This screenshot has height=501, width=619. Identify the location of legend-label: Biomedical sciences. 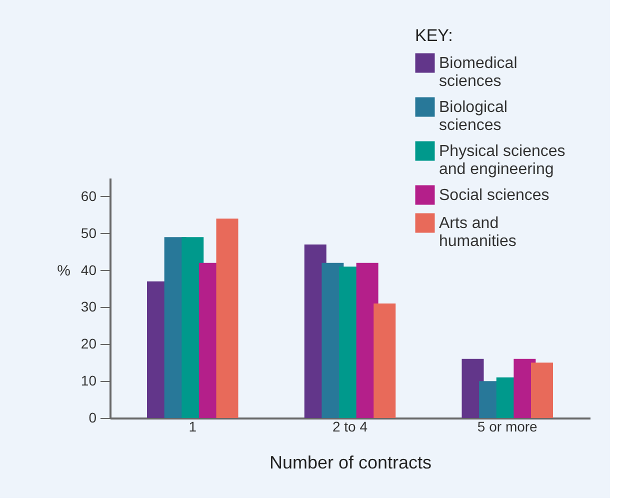
(478, 72).